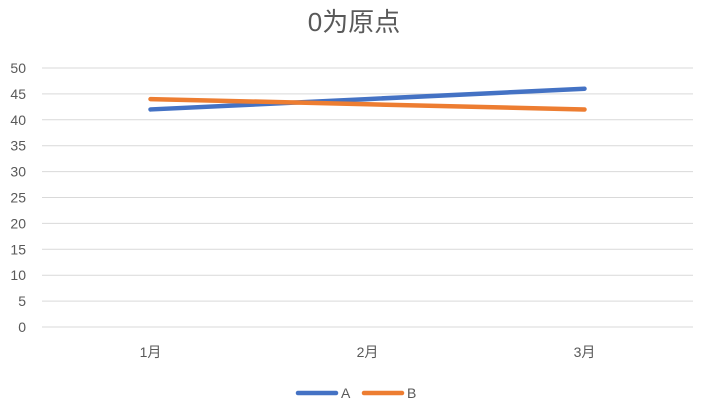 Image resolution: width=709 pixels, height=409 pixels. What do you see at coordinates (354, 22) in the screenshot?
I see `chart-title: 0为原点` at bounding box center [354, 22].